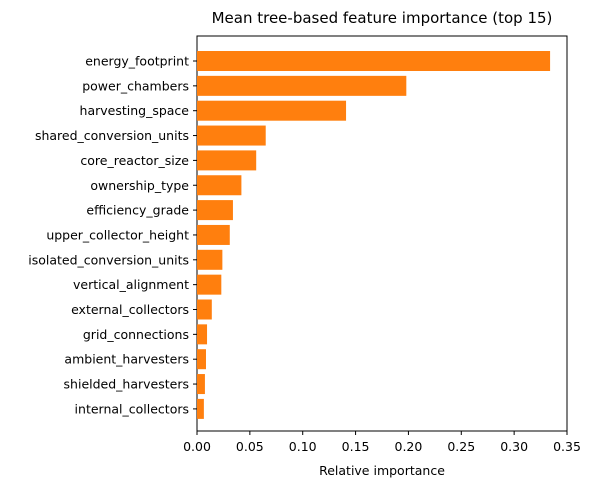 This screenshot has width=590, height=490. What do you see at coordinates (112, 135) in the screenshot?
I see `y-tick-label: shared_conversion_units` at bounding box center [112, 135].